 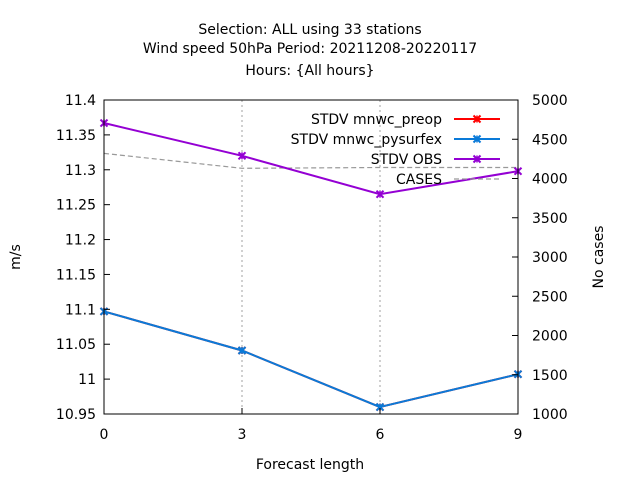 I want to click on y2-tick-label: 3000, so click(x=550, y=258).